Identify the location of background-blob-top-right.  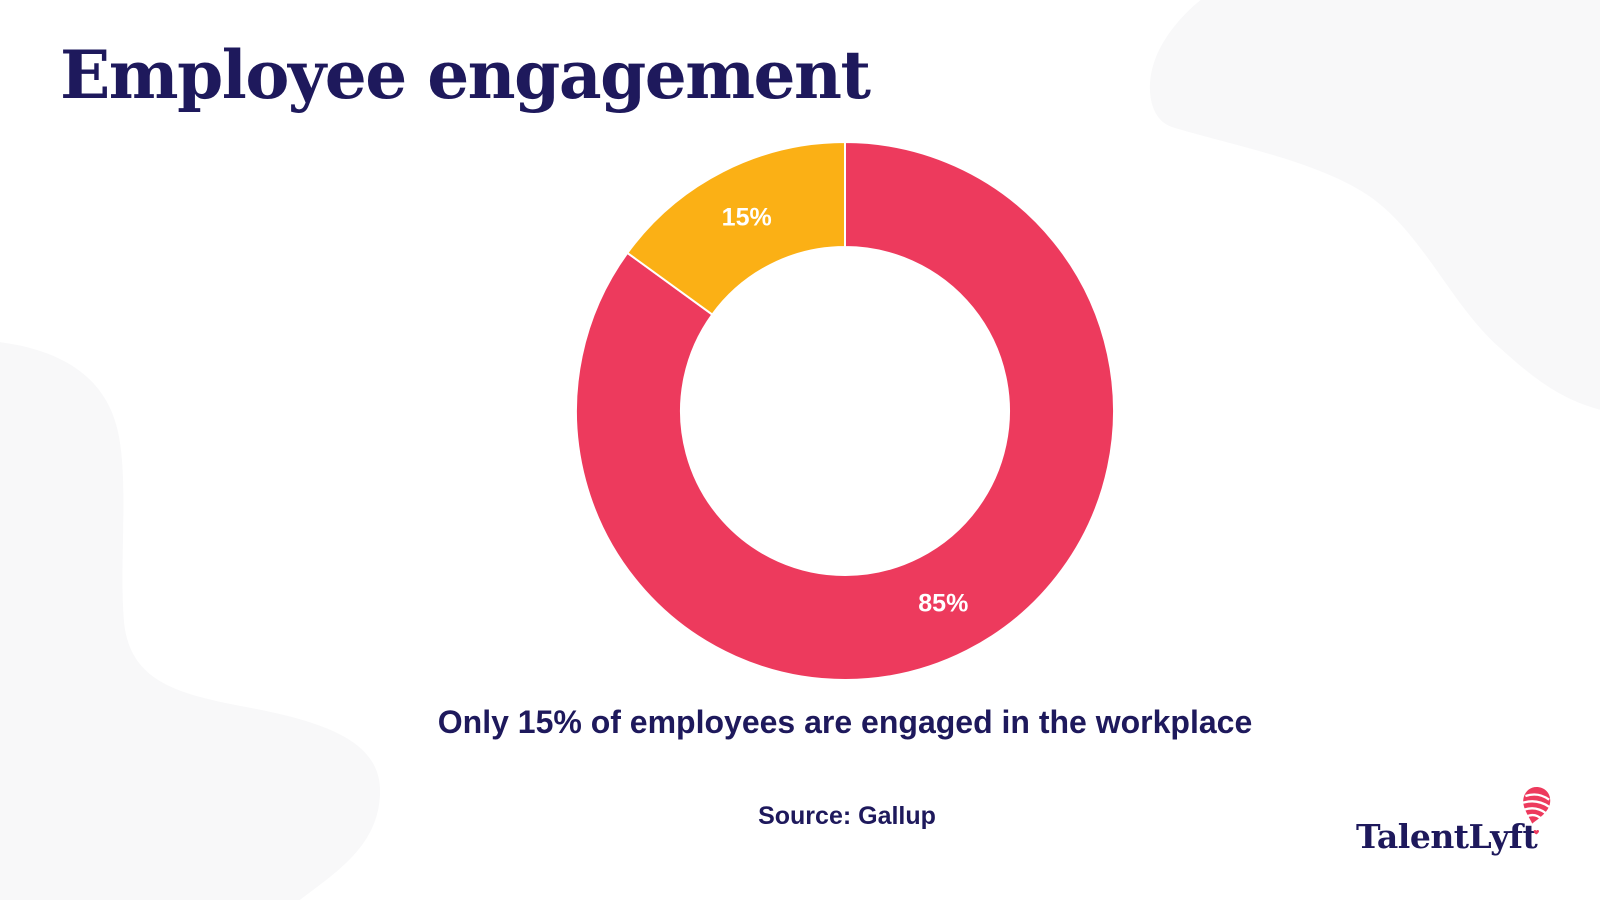
(1374, 205).